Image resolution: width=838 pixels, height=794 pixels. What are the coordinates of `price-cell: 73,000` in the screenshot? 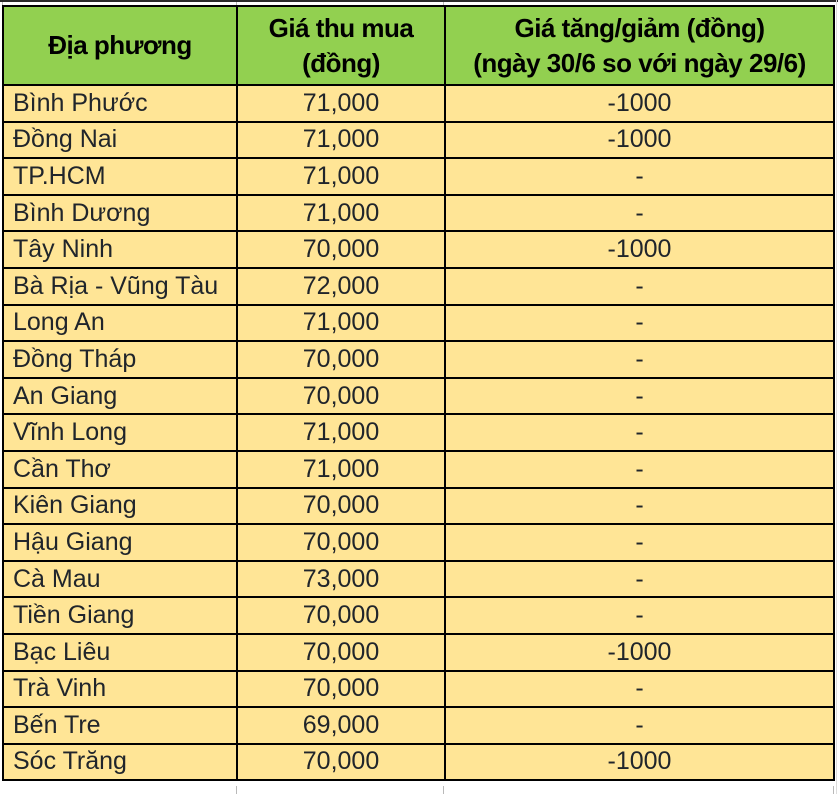 It's located at (341, 579).